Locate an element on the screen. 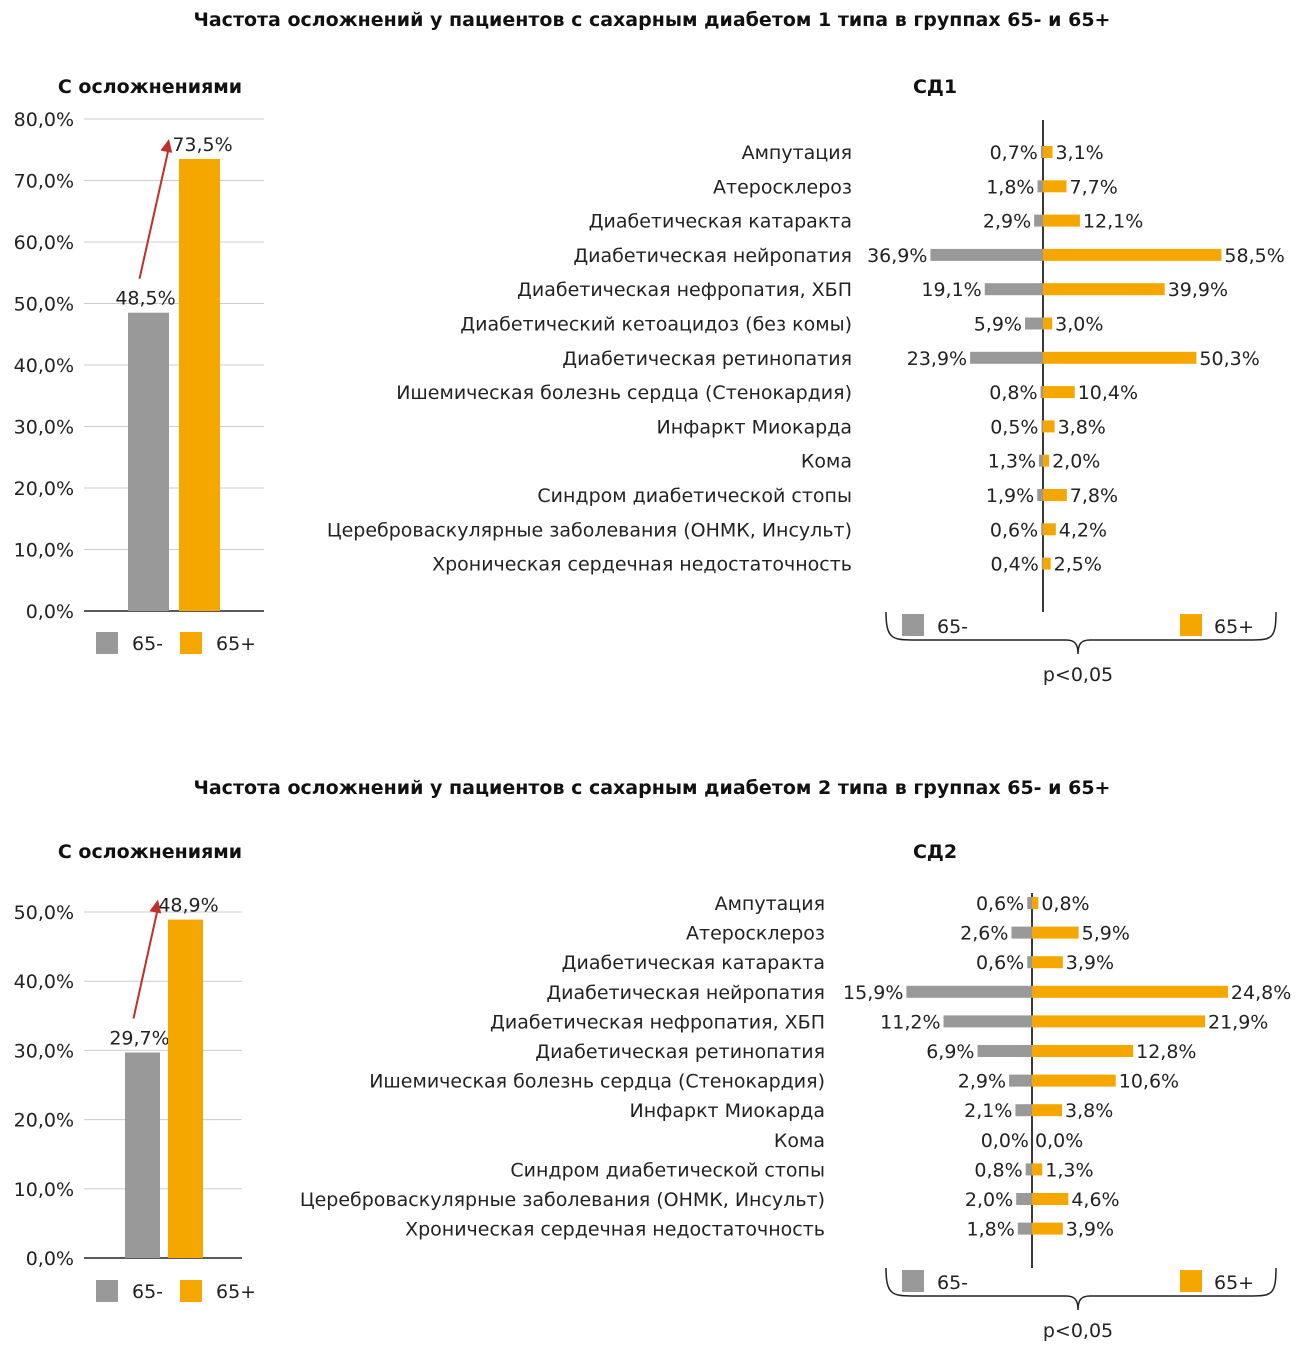  bar-value-label: 48,9% is located at coordinates (188, 906).